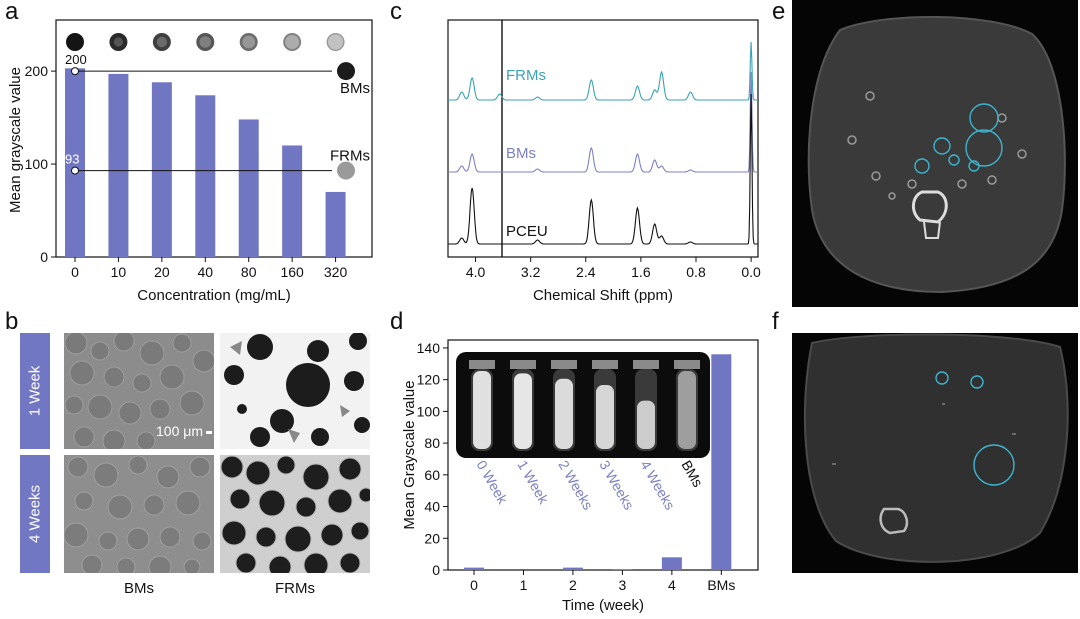  Describe the element at coordinates (603, 605) in the screenshot. I see `x-axis-title: Time (week)` at that location.